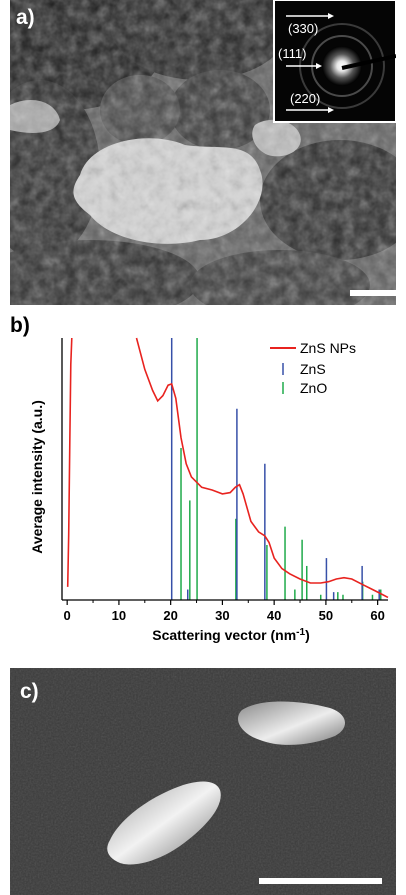 The image size is (406, 895). I want to click on x-tick-label: 0, so click(67, 615).